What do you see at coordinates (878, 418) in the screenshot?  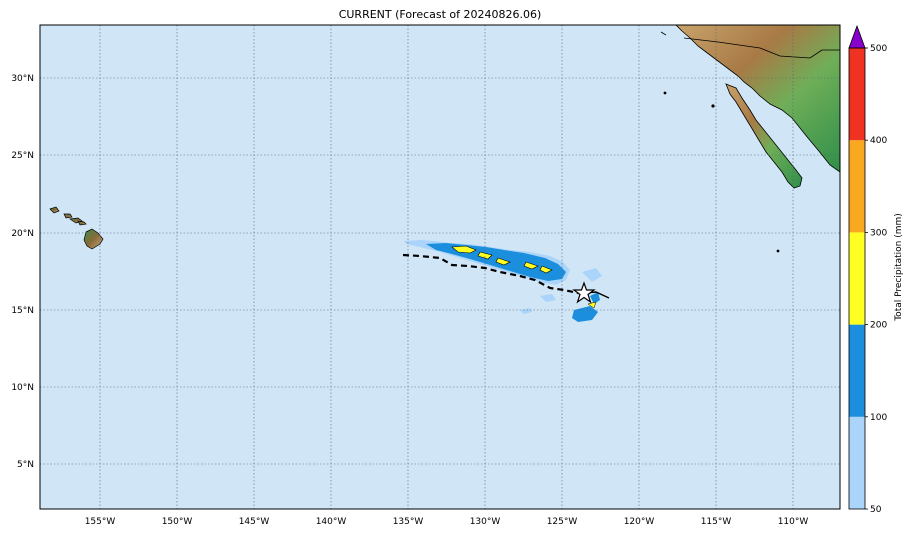 I see `colorbar-tick-label: 100` at bounding box center [878, 418].